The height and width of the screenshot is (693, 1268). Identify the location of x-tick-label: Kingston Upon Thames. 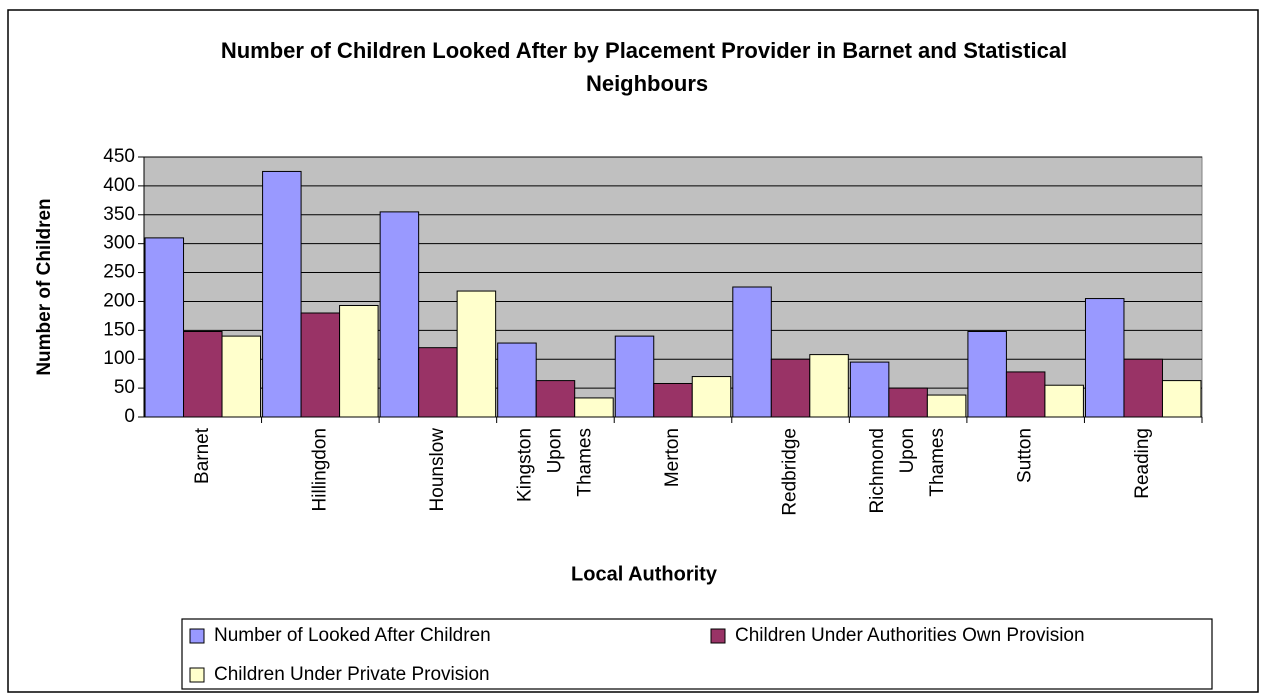
(554, 465).